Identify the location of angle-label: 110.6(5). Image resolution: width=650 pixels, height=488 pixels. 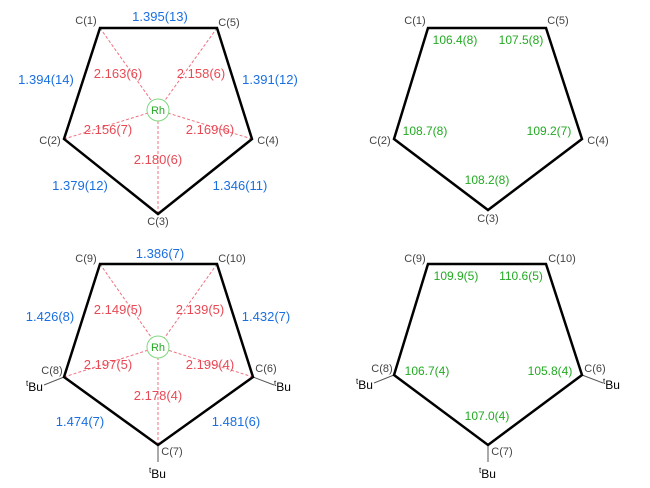
(521, 276).